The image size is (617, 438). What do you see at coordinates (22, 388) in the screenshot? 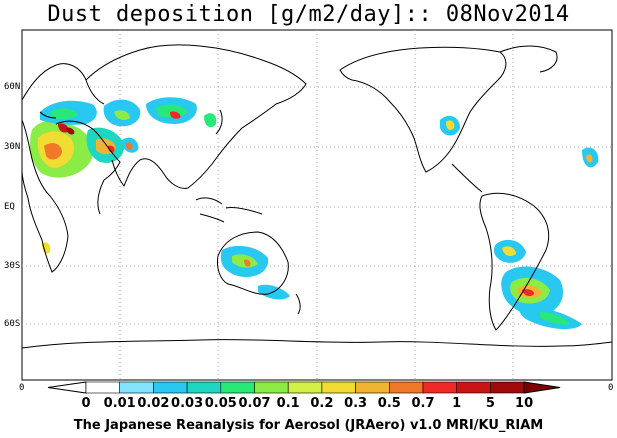
I see `lon-label-left: 0` at bounding box center [22, 388].